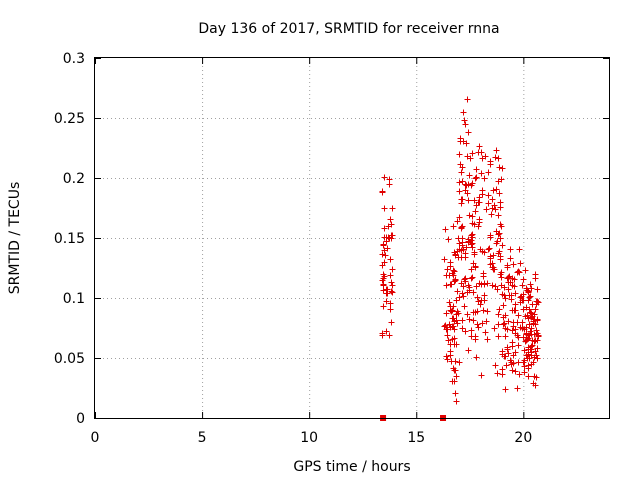 This screenshot has height=480, width=640. I want to click on x-tick-label: 20, so click(523, 438).